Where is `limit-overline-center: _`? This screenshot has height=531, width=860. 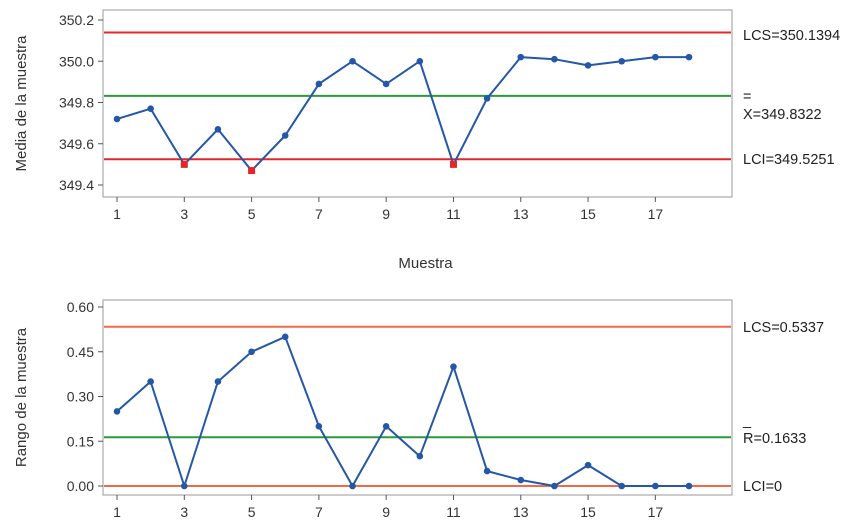
limit-overline-center: _ is located at coordinates (747, 421).